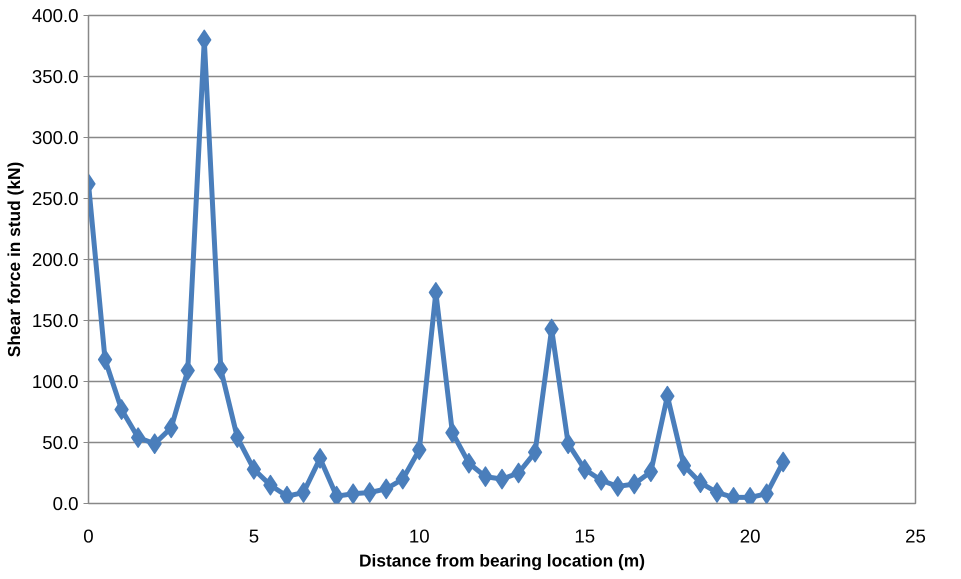 Image resolution: width=961 pixels, height=579 pixels. I want to click on x-tick-label: 15, so click(585, 536).